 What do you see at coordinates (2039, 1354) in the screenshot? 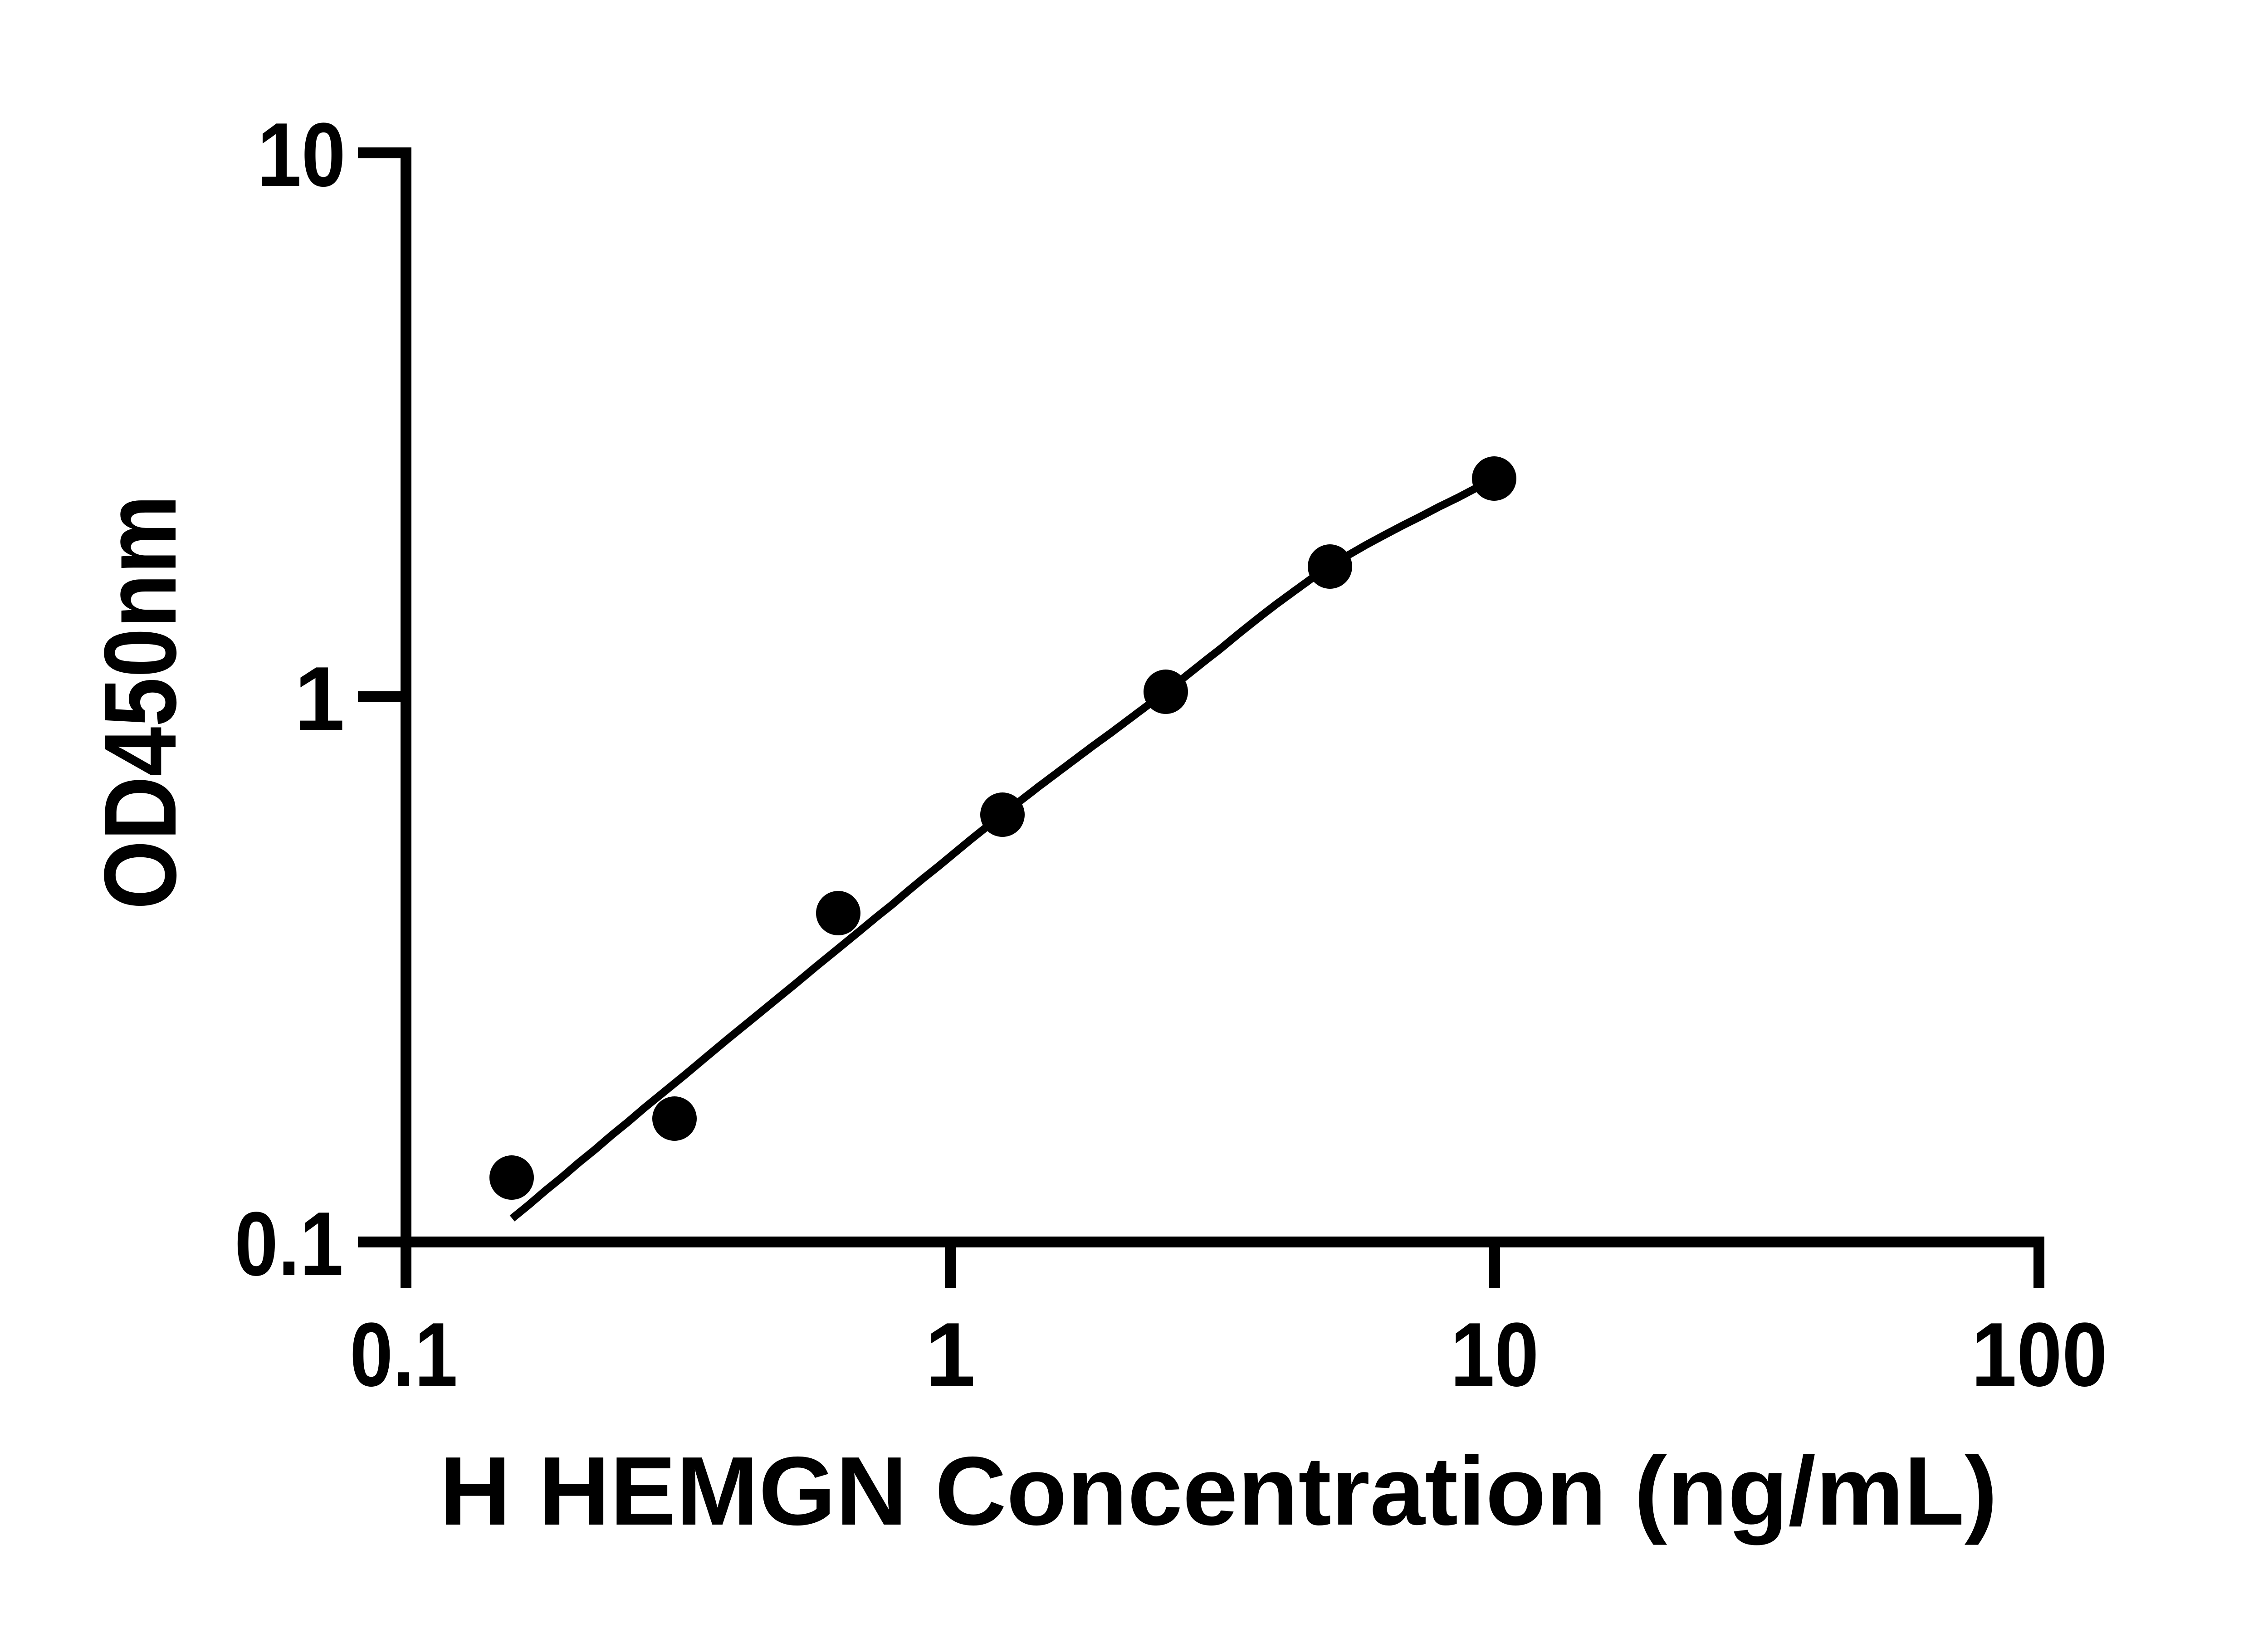
I see `svg-text: 100` at bounding box center [2039, 1354].